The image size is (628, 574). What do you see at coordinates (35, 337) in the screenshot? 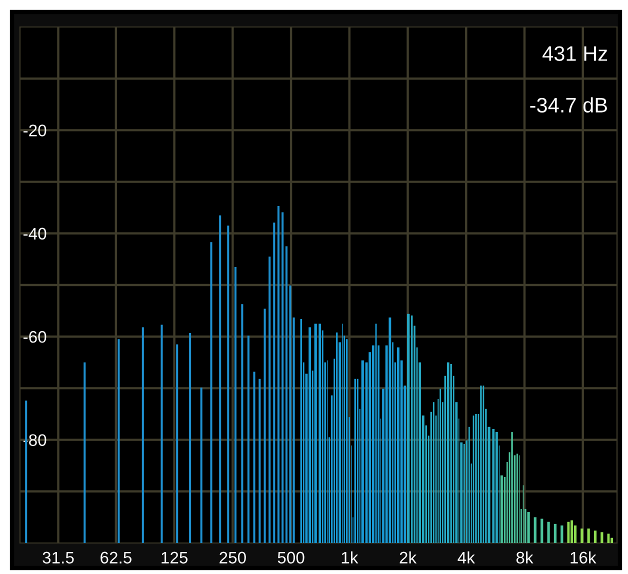
I see `y-tick-label: -60` at bounding box center [35, 337].